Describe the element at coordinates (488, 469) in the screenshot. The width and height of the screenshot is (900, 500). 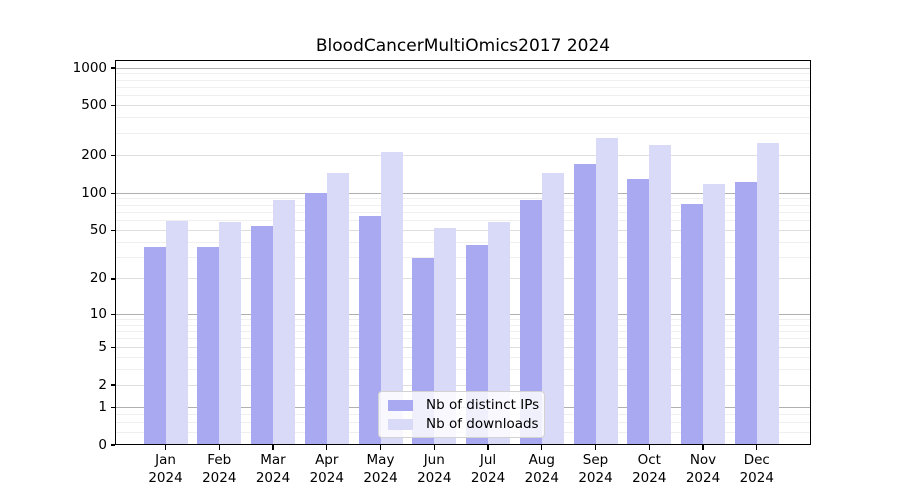
I see `x-tick-label-jul: Jul 2024` at that location.